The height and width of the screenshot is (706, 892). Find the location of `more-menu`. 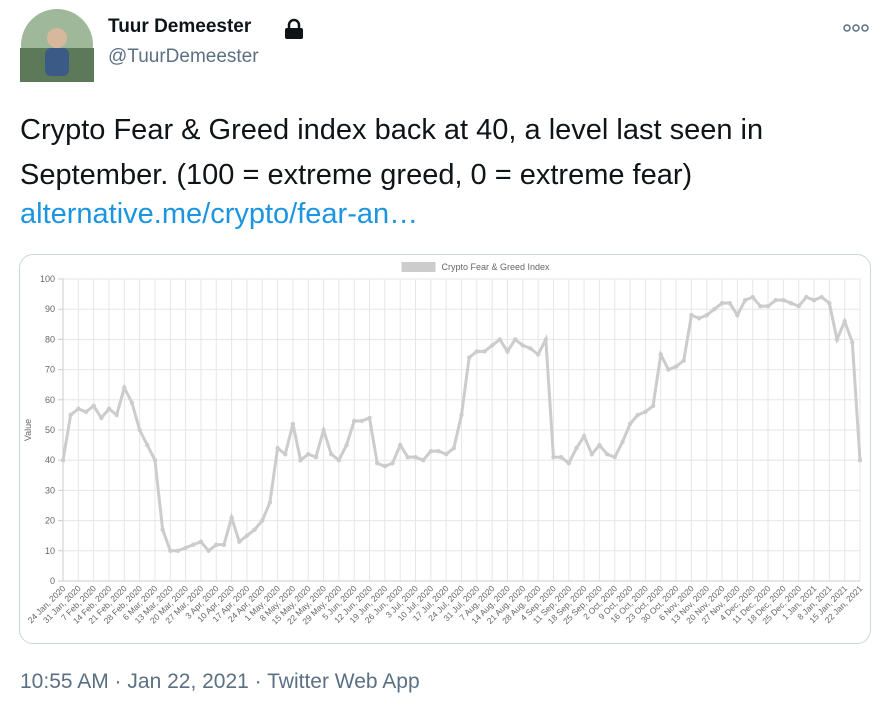

more-menu is located at coordinates (857, 28).